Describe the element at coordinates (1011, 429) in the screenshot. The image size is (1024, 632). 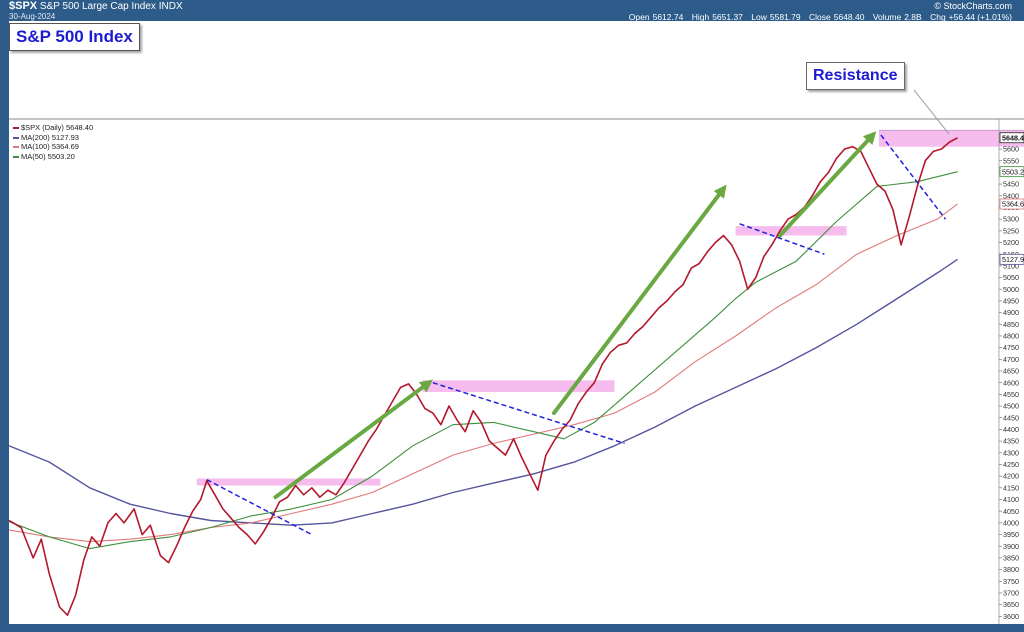
I see `y-tick-label: 4400` at that location.